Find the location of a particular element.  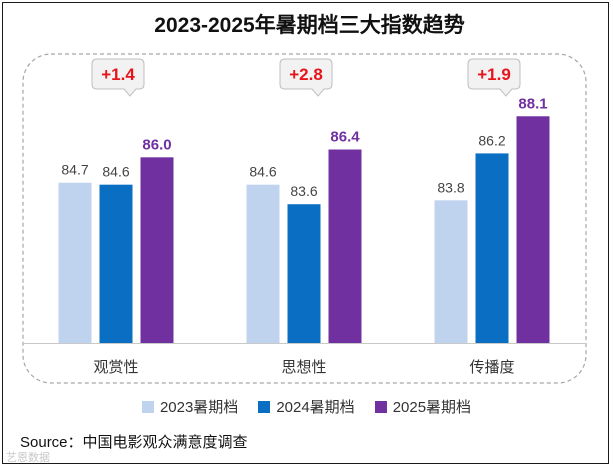

callout-value-观赏性: +1.4 is located at coordinates (118, 74).